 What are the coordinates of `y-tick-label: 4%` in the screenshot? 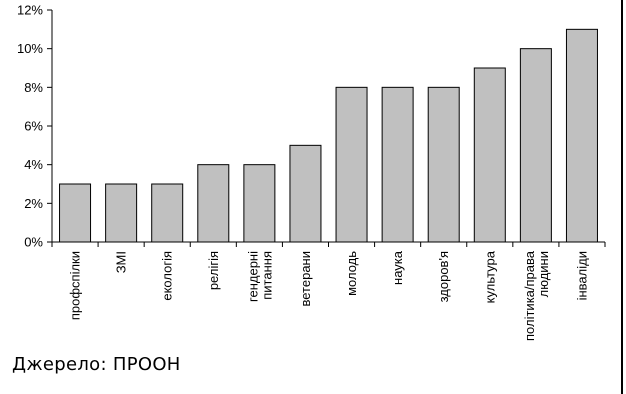 It's located at (33, 164).